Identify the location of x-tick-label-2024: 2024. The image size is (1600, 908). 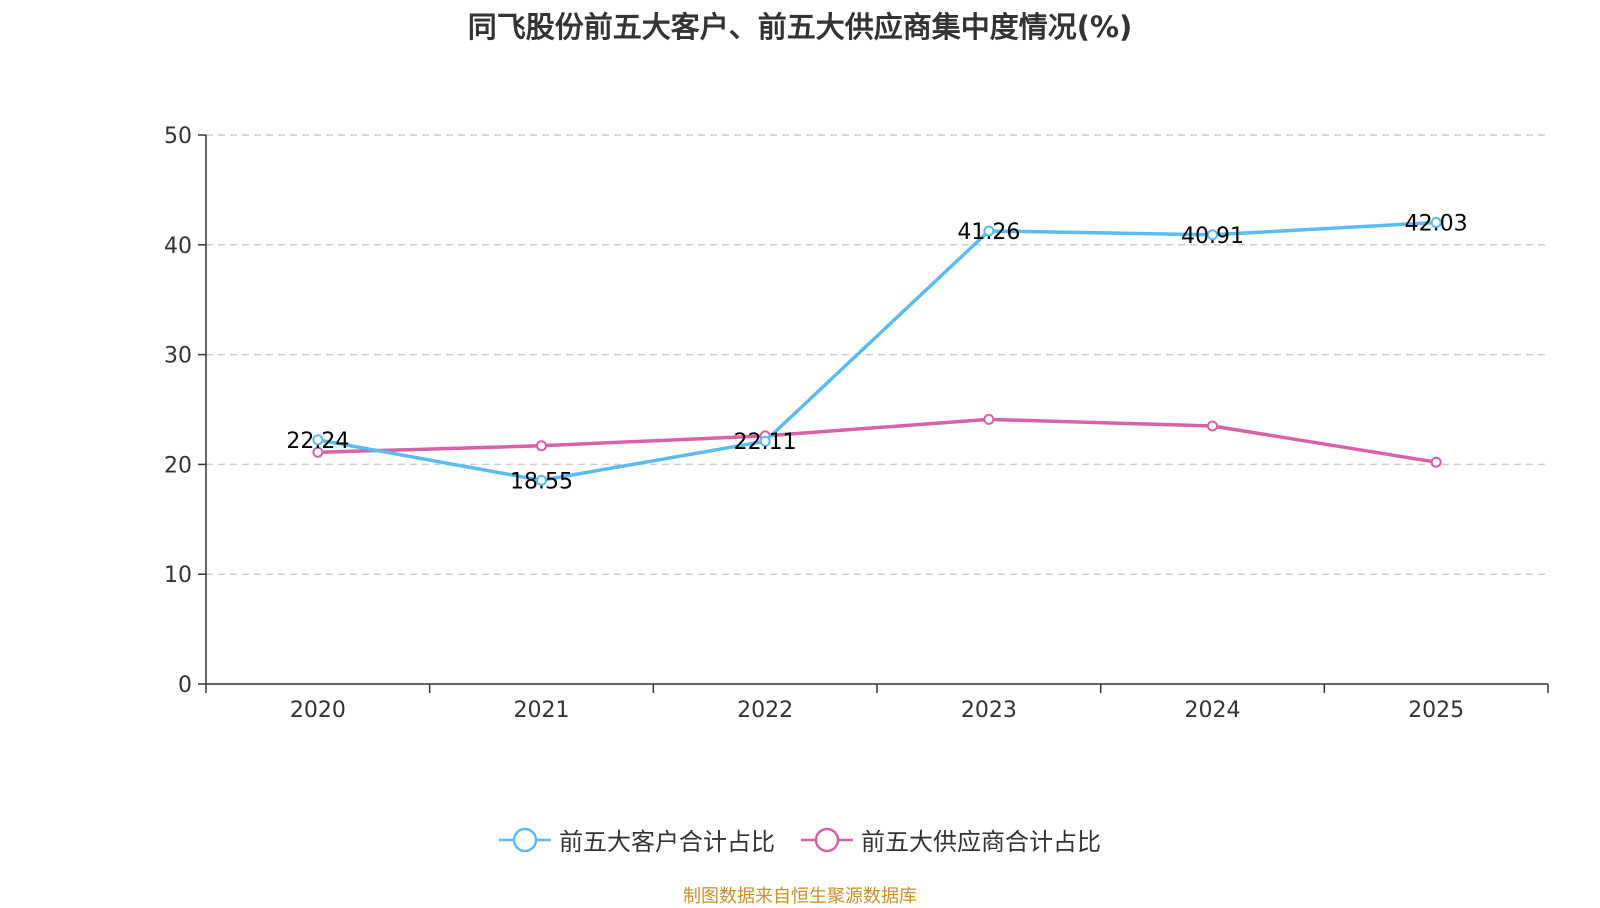
(1213, 710).